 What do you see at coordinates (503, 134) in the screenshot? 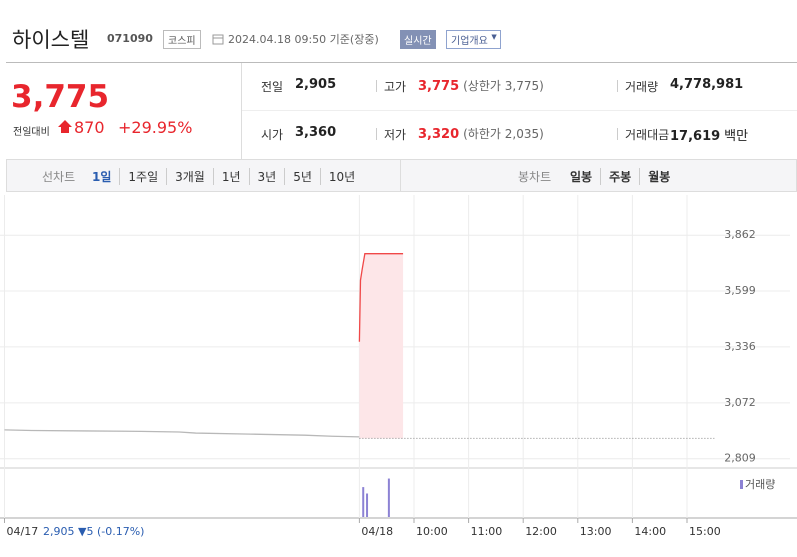
I see `item-note: (하한가 2,035)` at bounding box center [503, 134].